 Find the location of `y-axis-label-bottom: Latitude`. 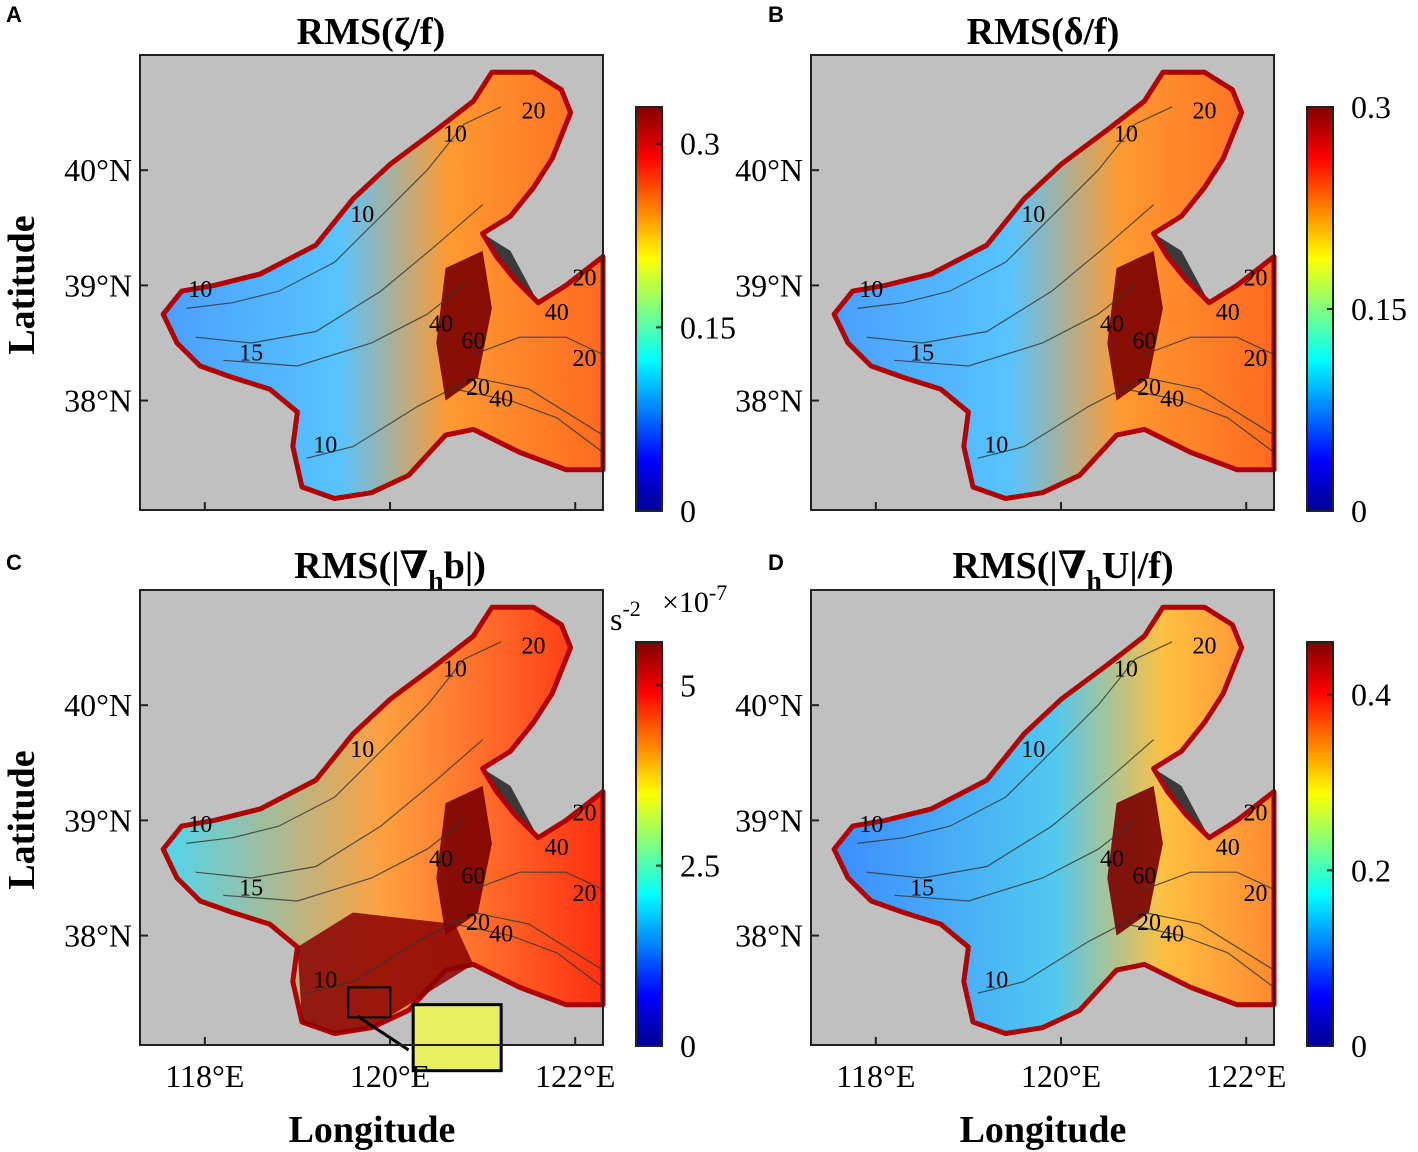

y-axis-label-bottom: Latitude is located at coordinates (22, 819).